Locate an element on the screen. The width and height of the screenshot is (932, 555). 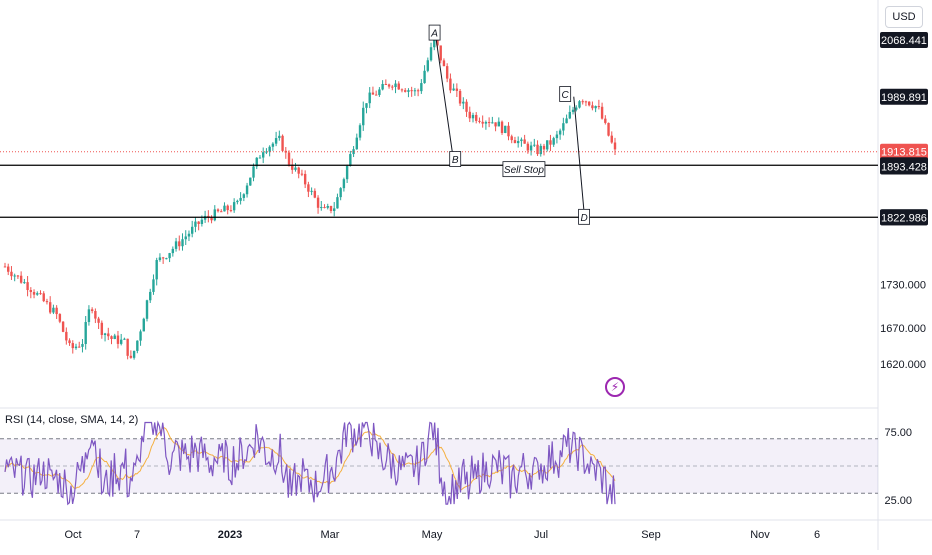
time-tick-label: Sep is located at coordinates (651, 535).